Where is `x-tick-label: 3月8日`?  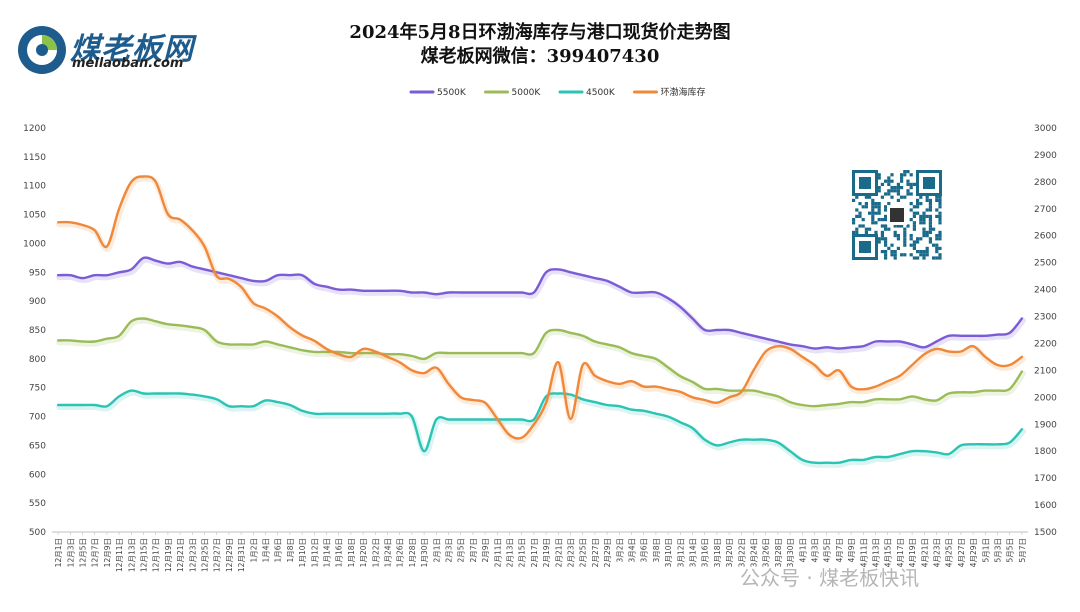
x-tick-label: 3月8日 is located at coordinates (656, 550).